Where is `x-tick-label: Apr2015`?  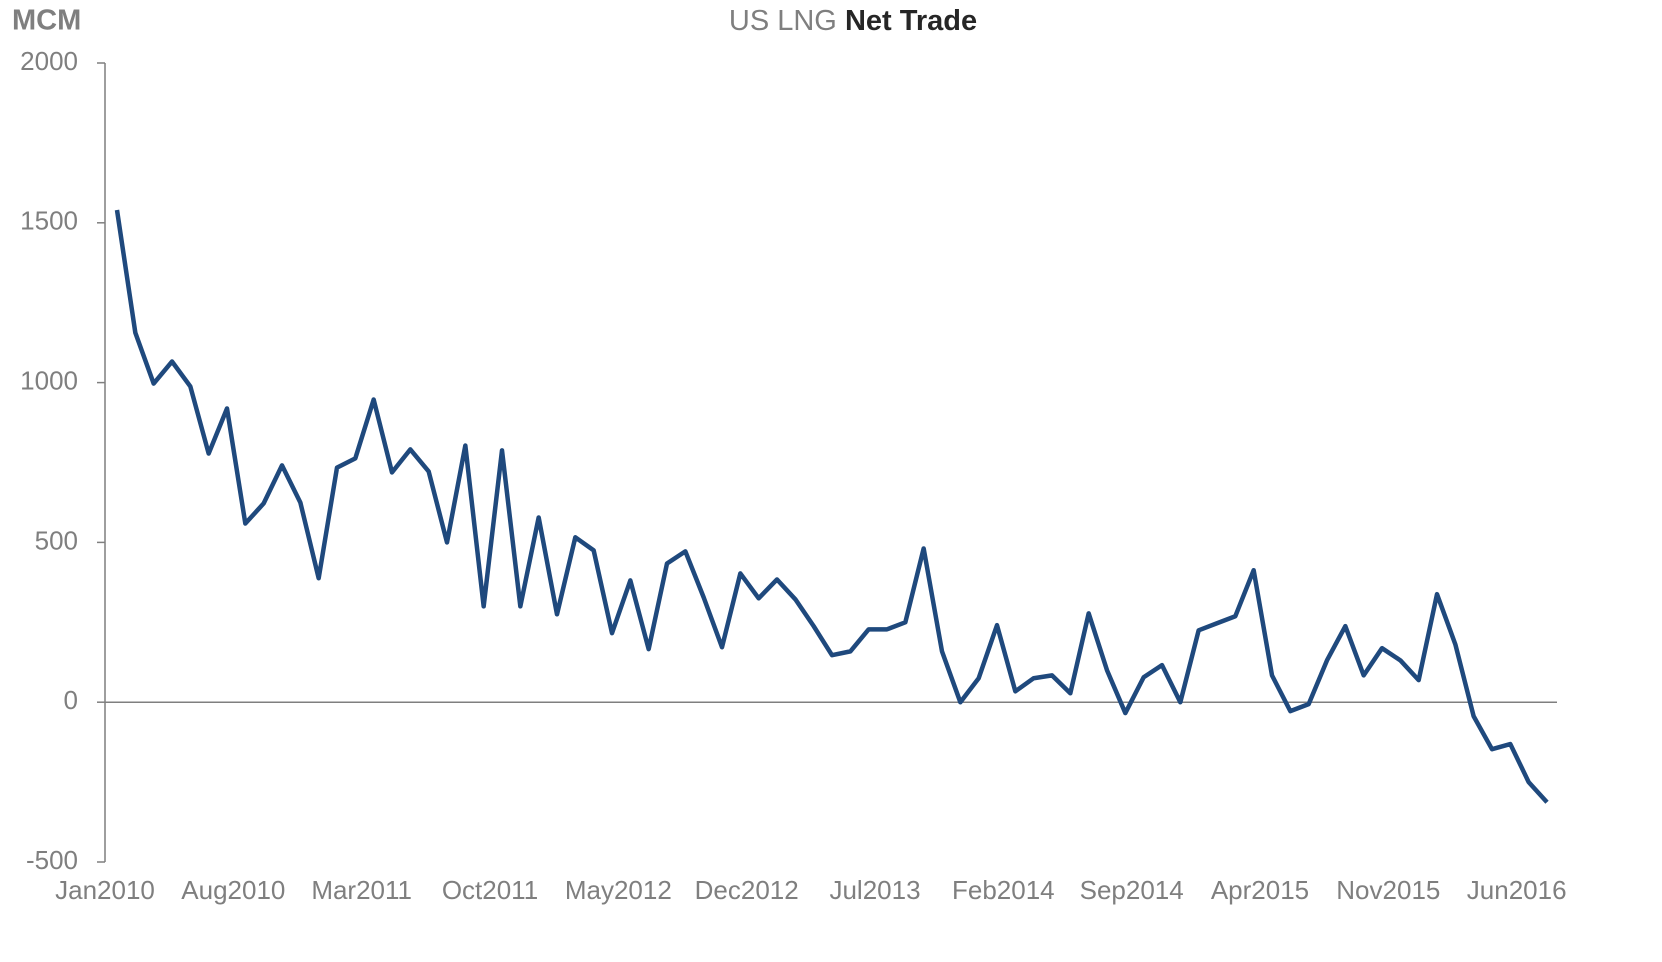
x-tick-label: Apr2015 is located at coordinates (1260, 890).